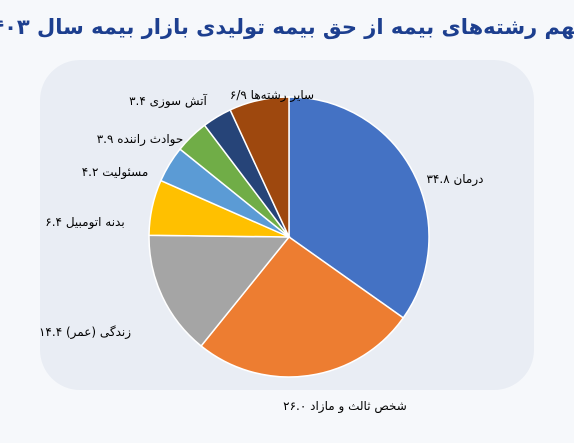 This screenshot has height=443, width=574. What do you see at coordinates (168, 101) in the screenshot?
I see `slice-label-7: آتش سوزی ۳.۴` at bounding box center [168, 101].